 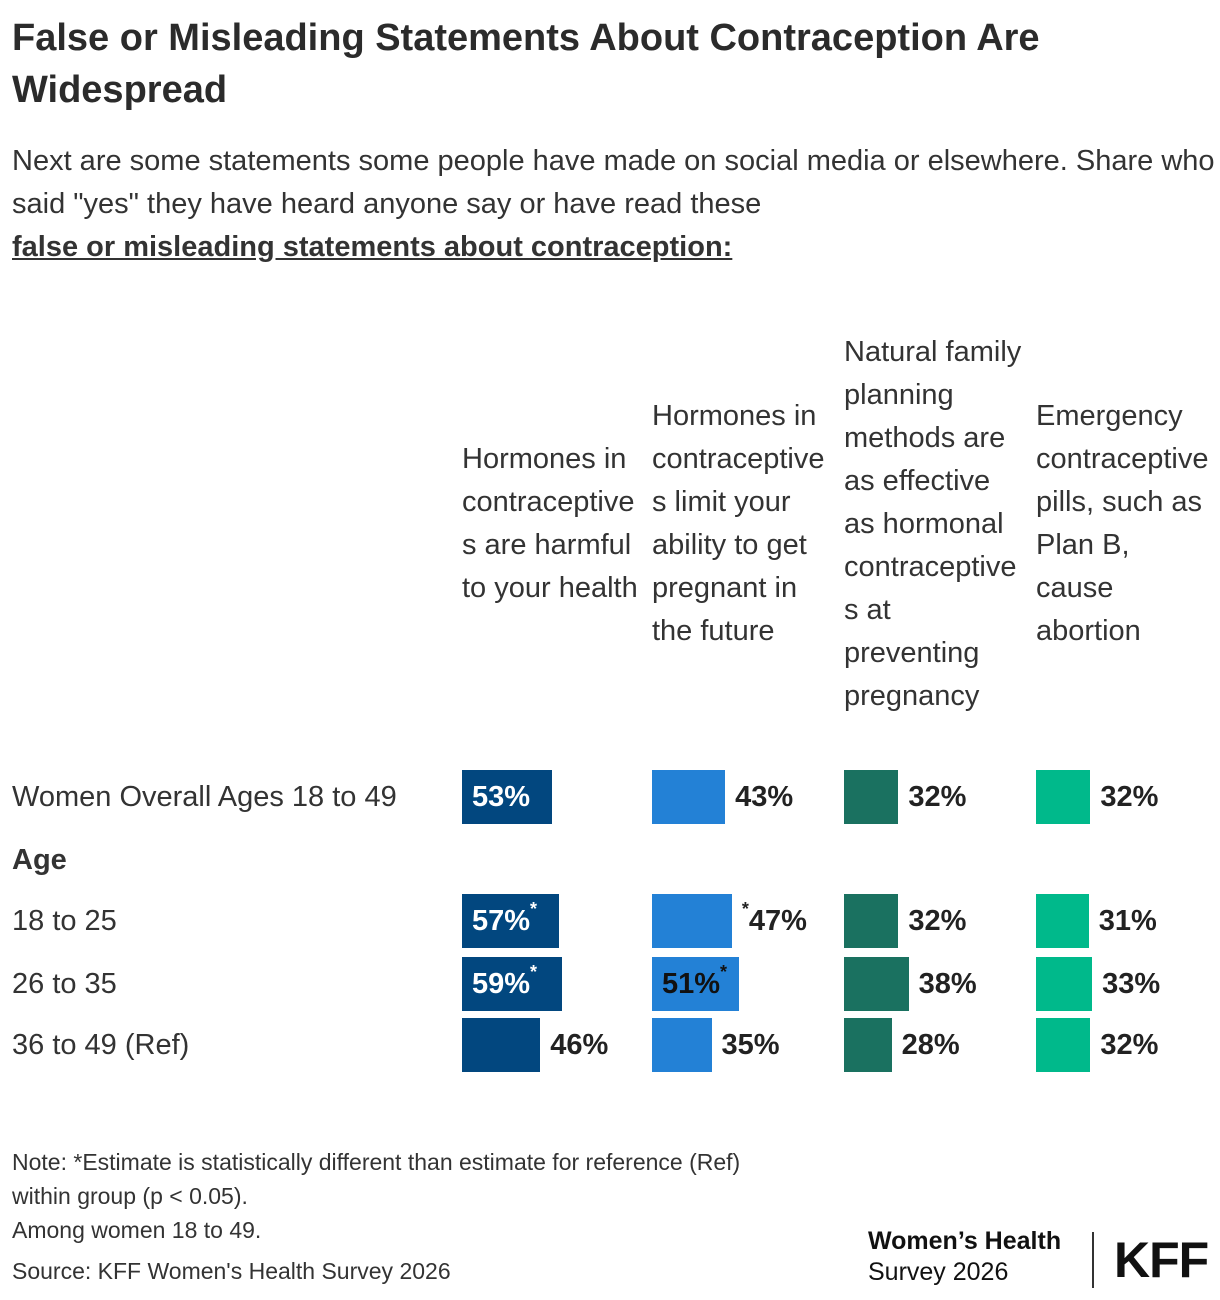 I want to click on row-label: 26 to 35, so click(x=64, y=984).